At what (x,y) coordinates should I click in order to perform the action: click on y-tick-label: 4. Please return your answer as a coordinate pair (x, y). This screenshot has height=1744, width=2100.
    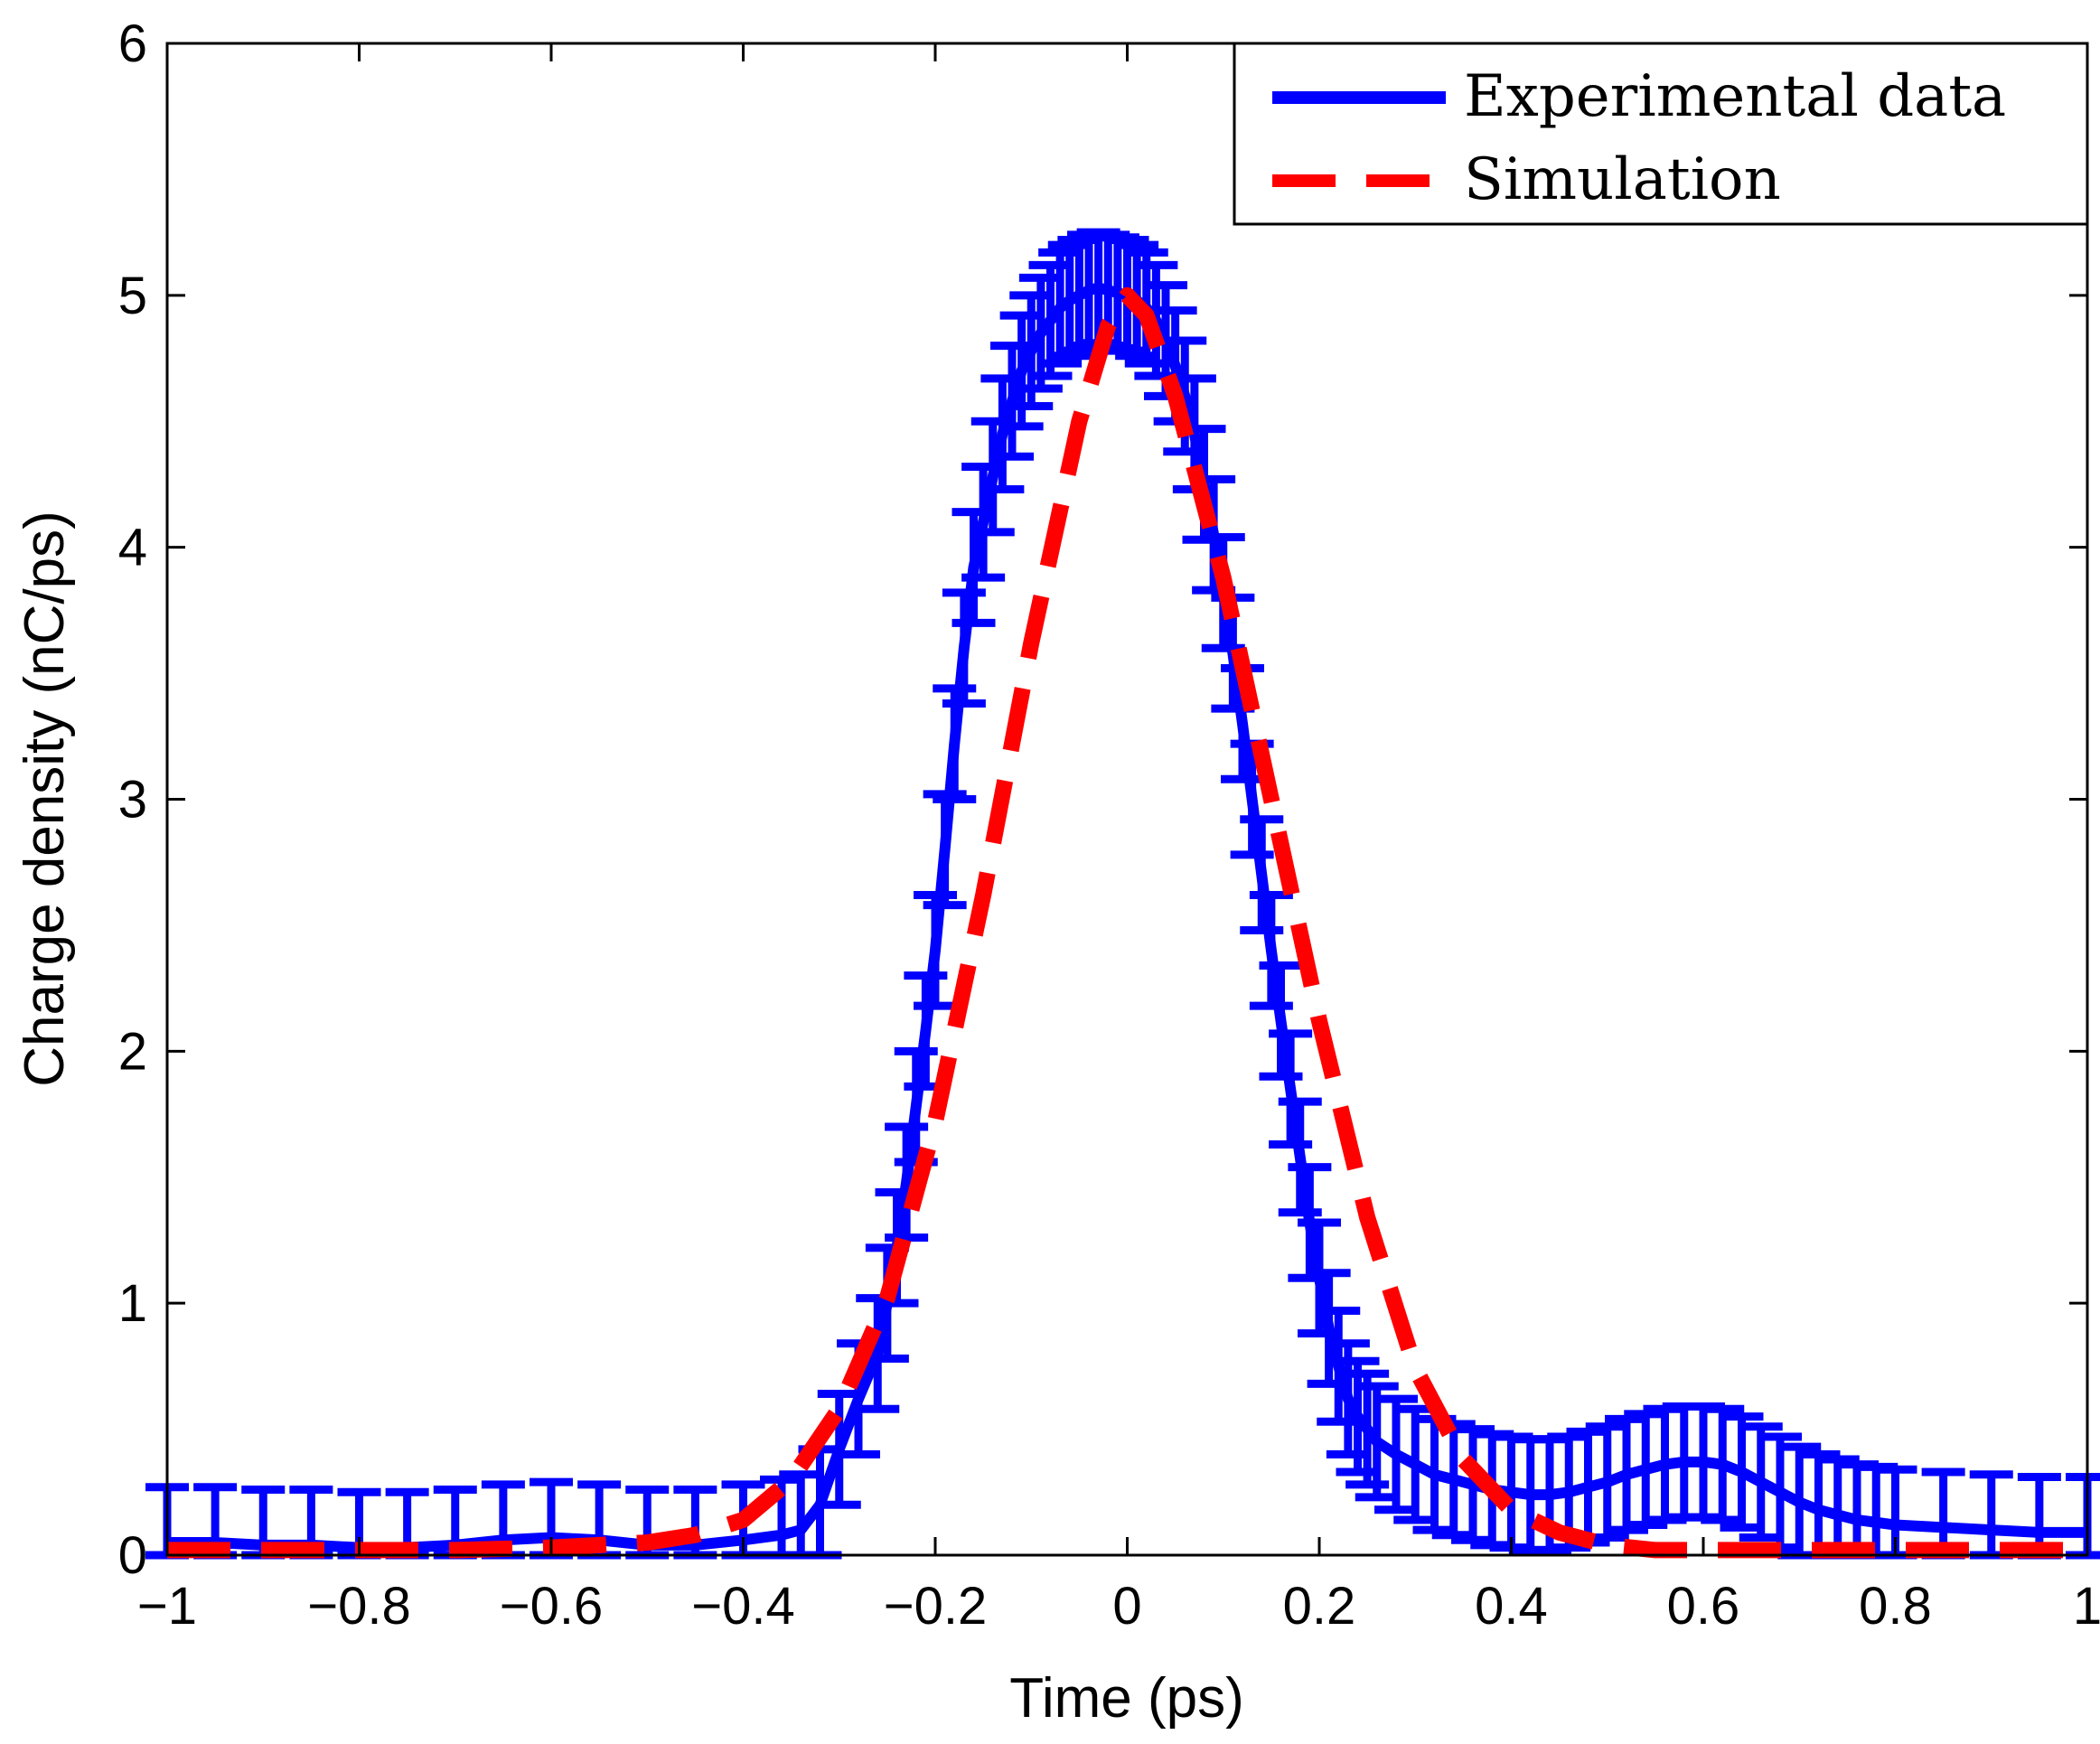
    Looking at the image, I should click on (132, 548).